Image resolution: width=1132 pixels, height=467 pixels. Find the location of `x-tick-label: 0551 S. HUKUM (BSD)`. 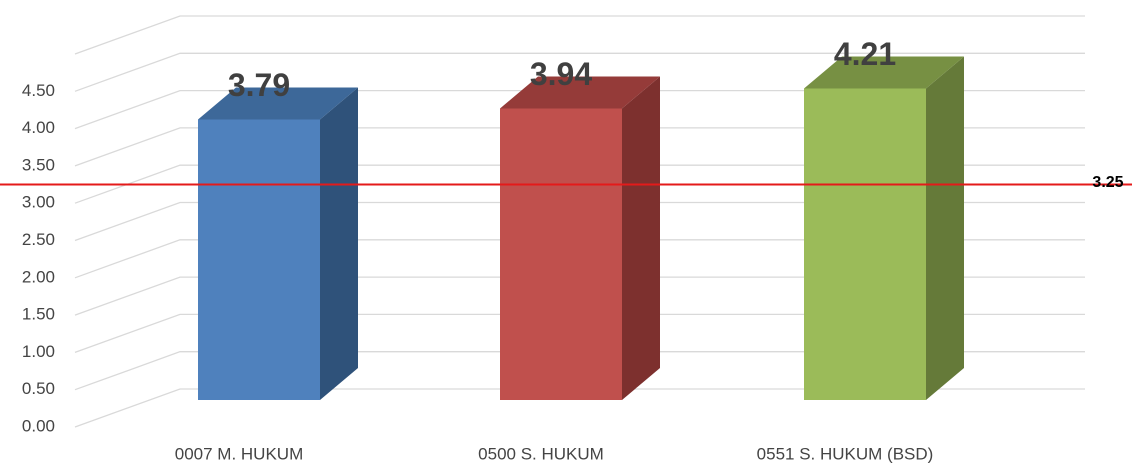

x-tick-label: 0551 S. HUKUM (BSD) is located at coordinates (845, 453).